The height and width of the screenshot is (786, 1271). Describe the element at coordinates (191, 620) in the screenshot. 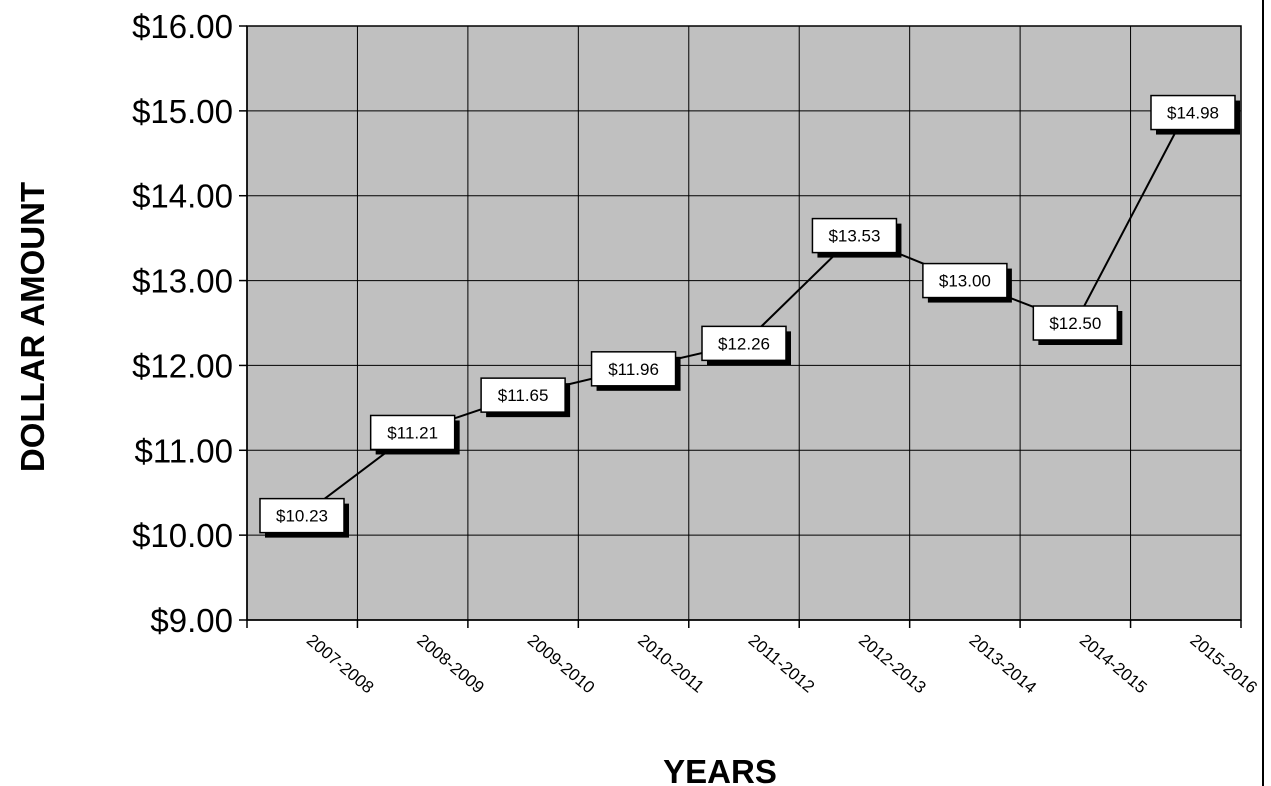

I see `y-tick-label: $9.00` at that location.